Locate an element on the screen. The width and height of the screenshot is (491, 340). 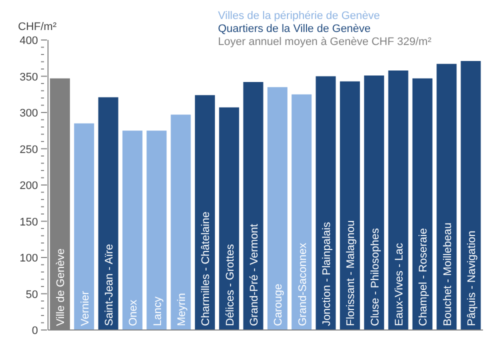
x-tick-label: Bouchet - Moillebeau is located at coordinates (448, 274).